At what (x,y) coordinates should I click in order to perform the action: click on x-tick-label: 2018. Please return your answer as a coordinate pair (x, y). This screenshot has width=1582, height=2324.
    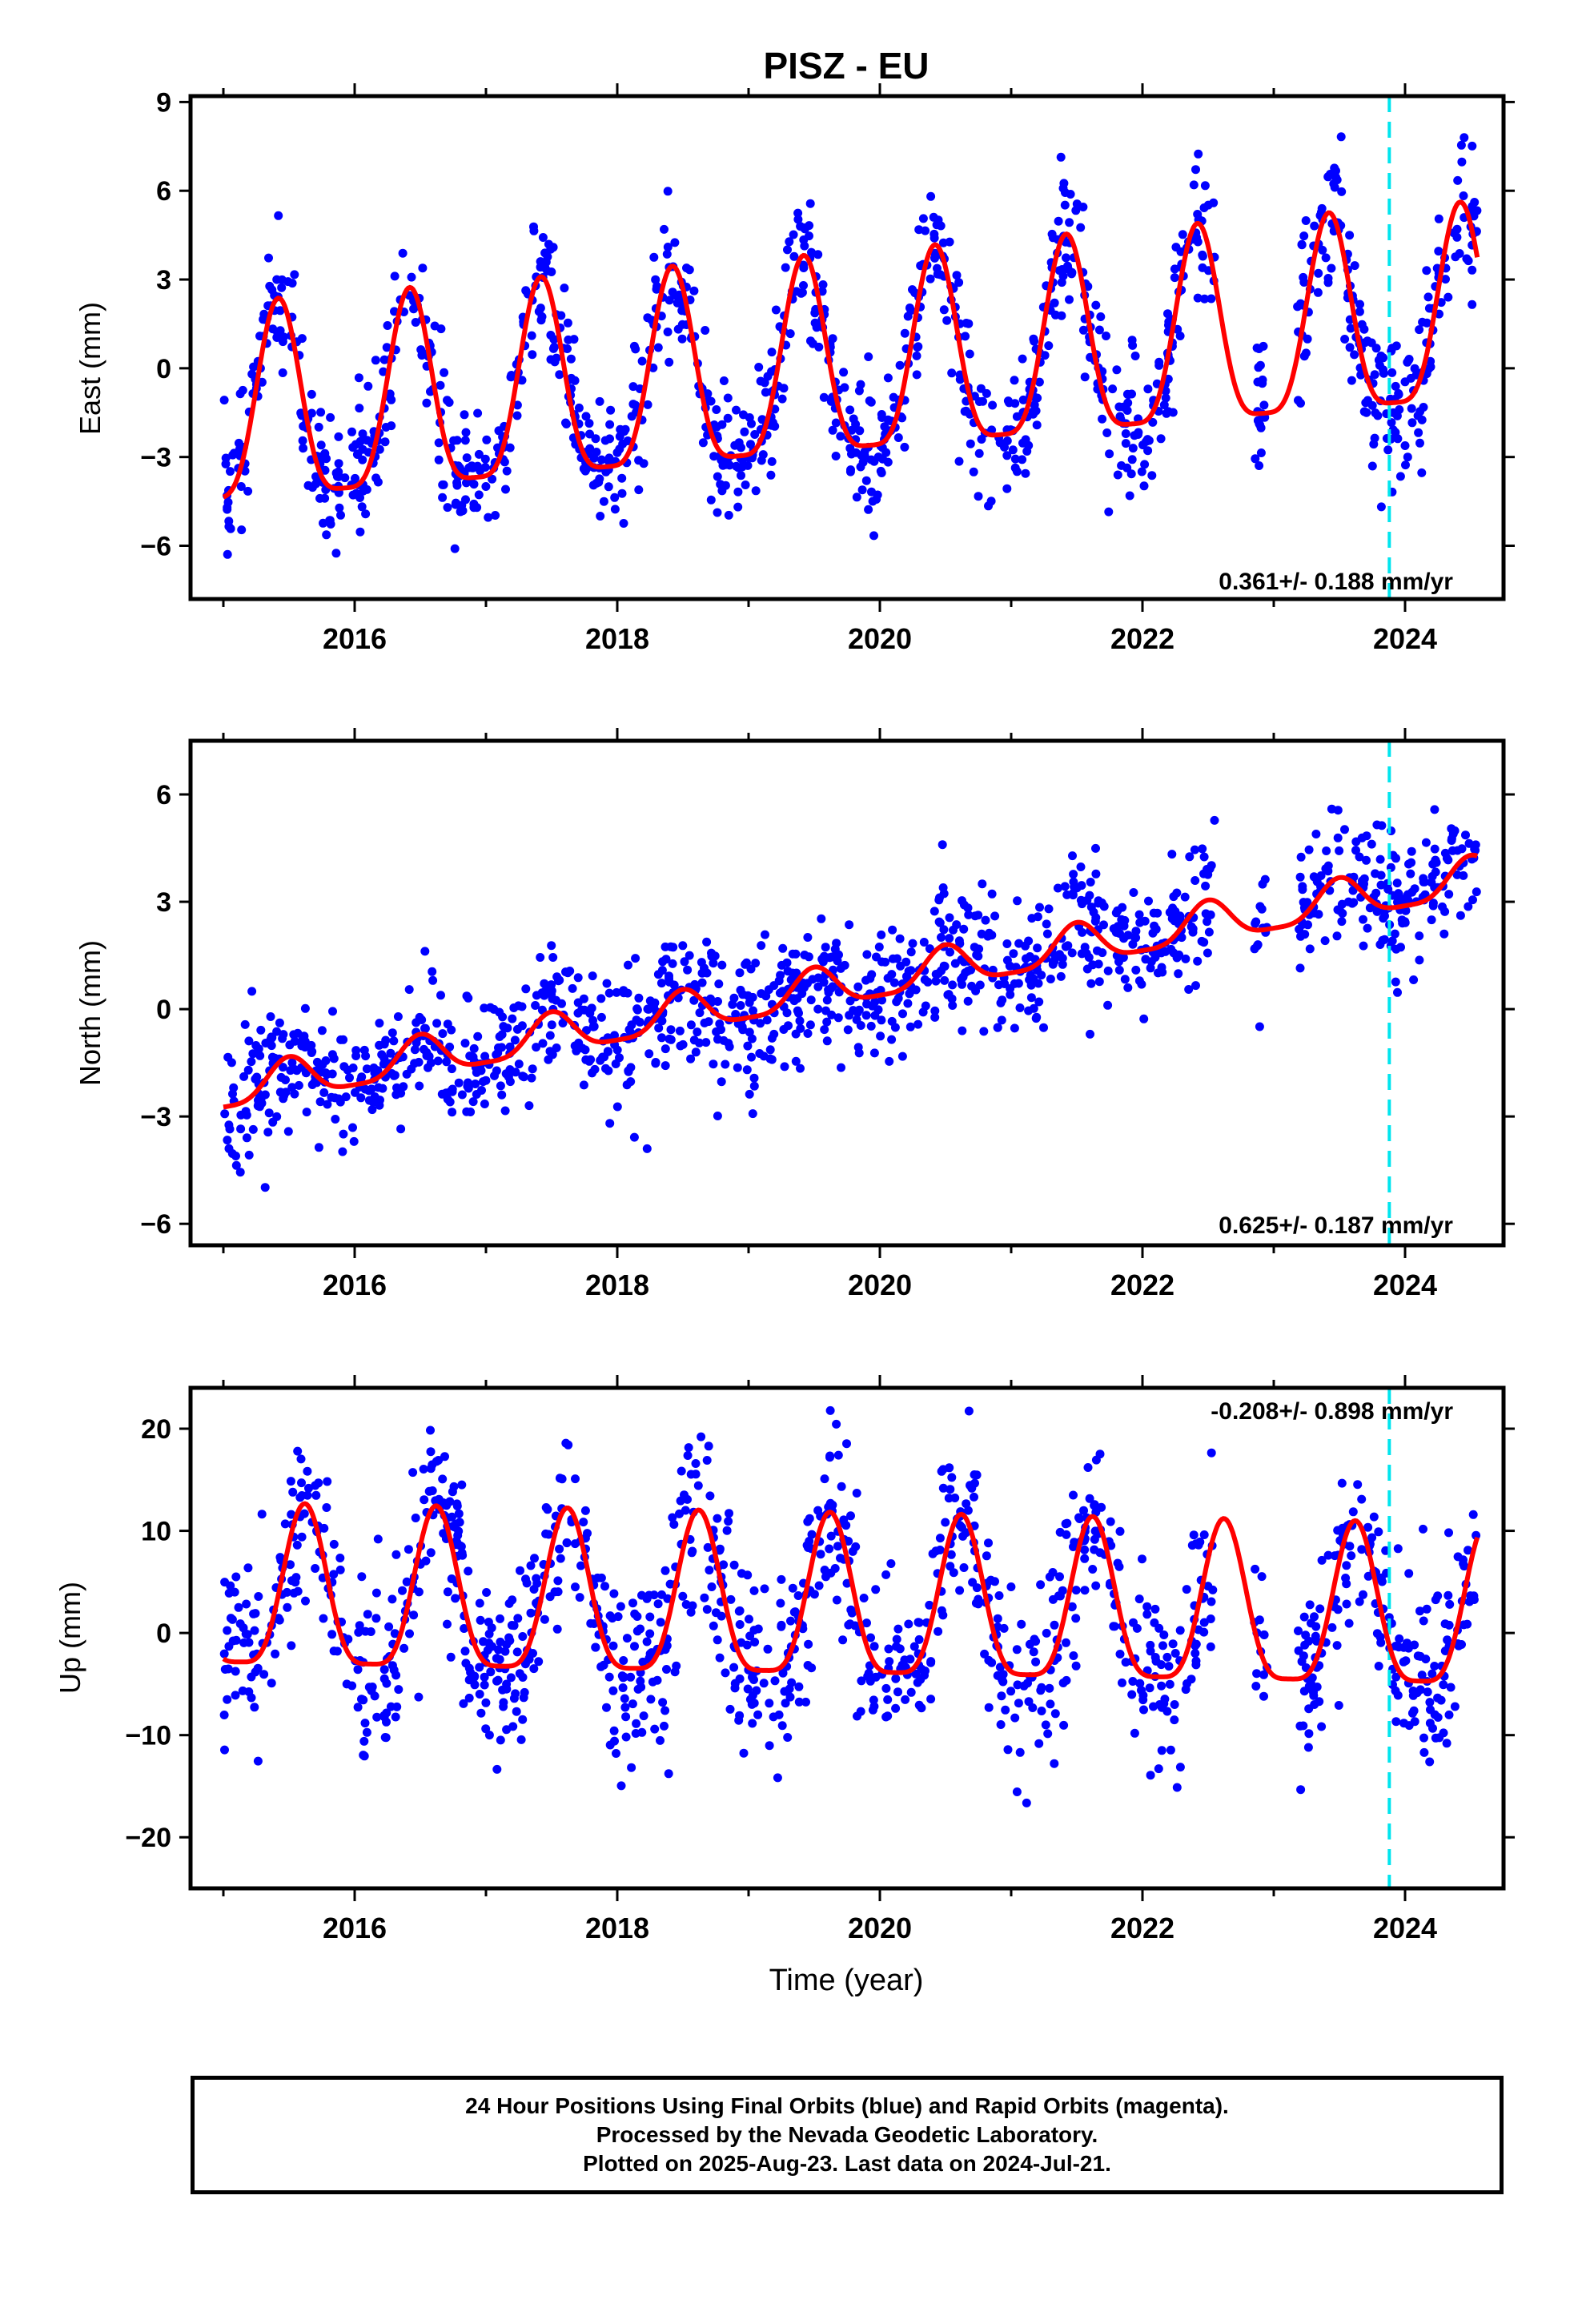
    Looking at the image, I should click on (617, 1928).